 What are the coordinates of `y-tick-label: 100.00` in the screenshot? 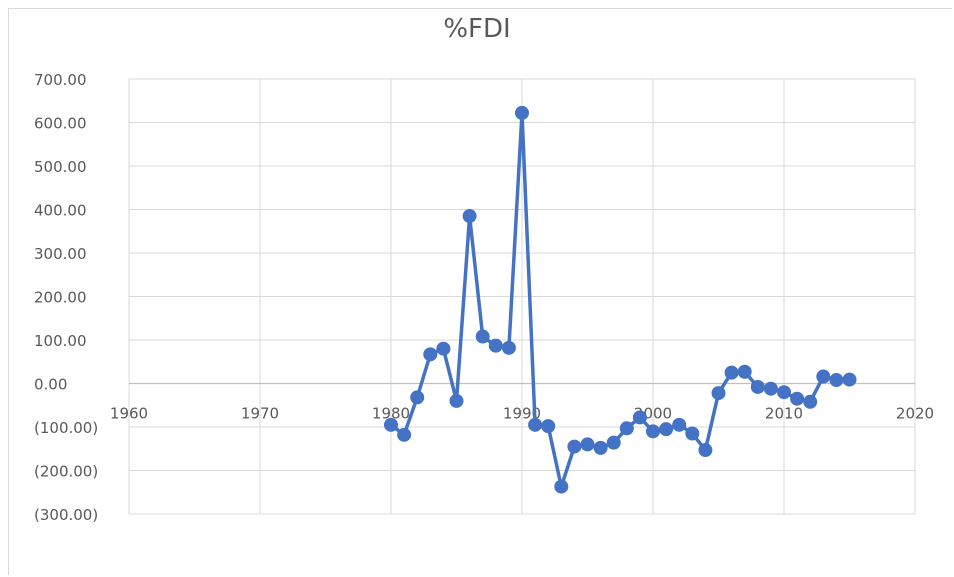 It's located at (60, 341).